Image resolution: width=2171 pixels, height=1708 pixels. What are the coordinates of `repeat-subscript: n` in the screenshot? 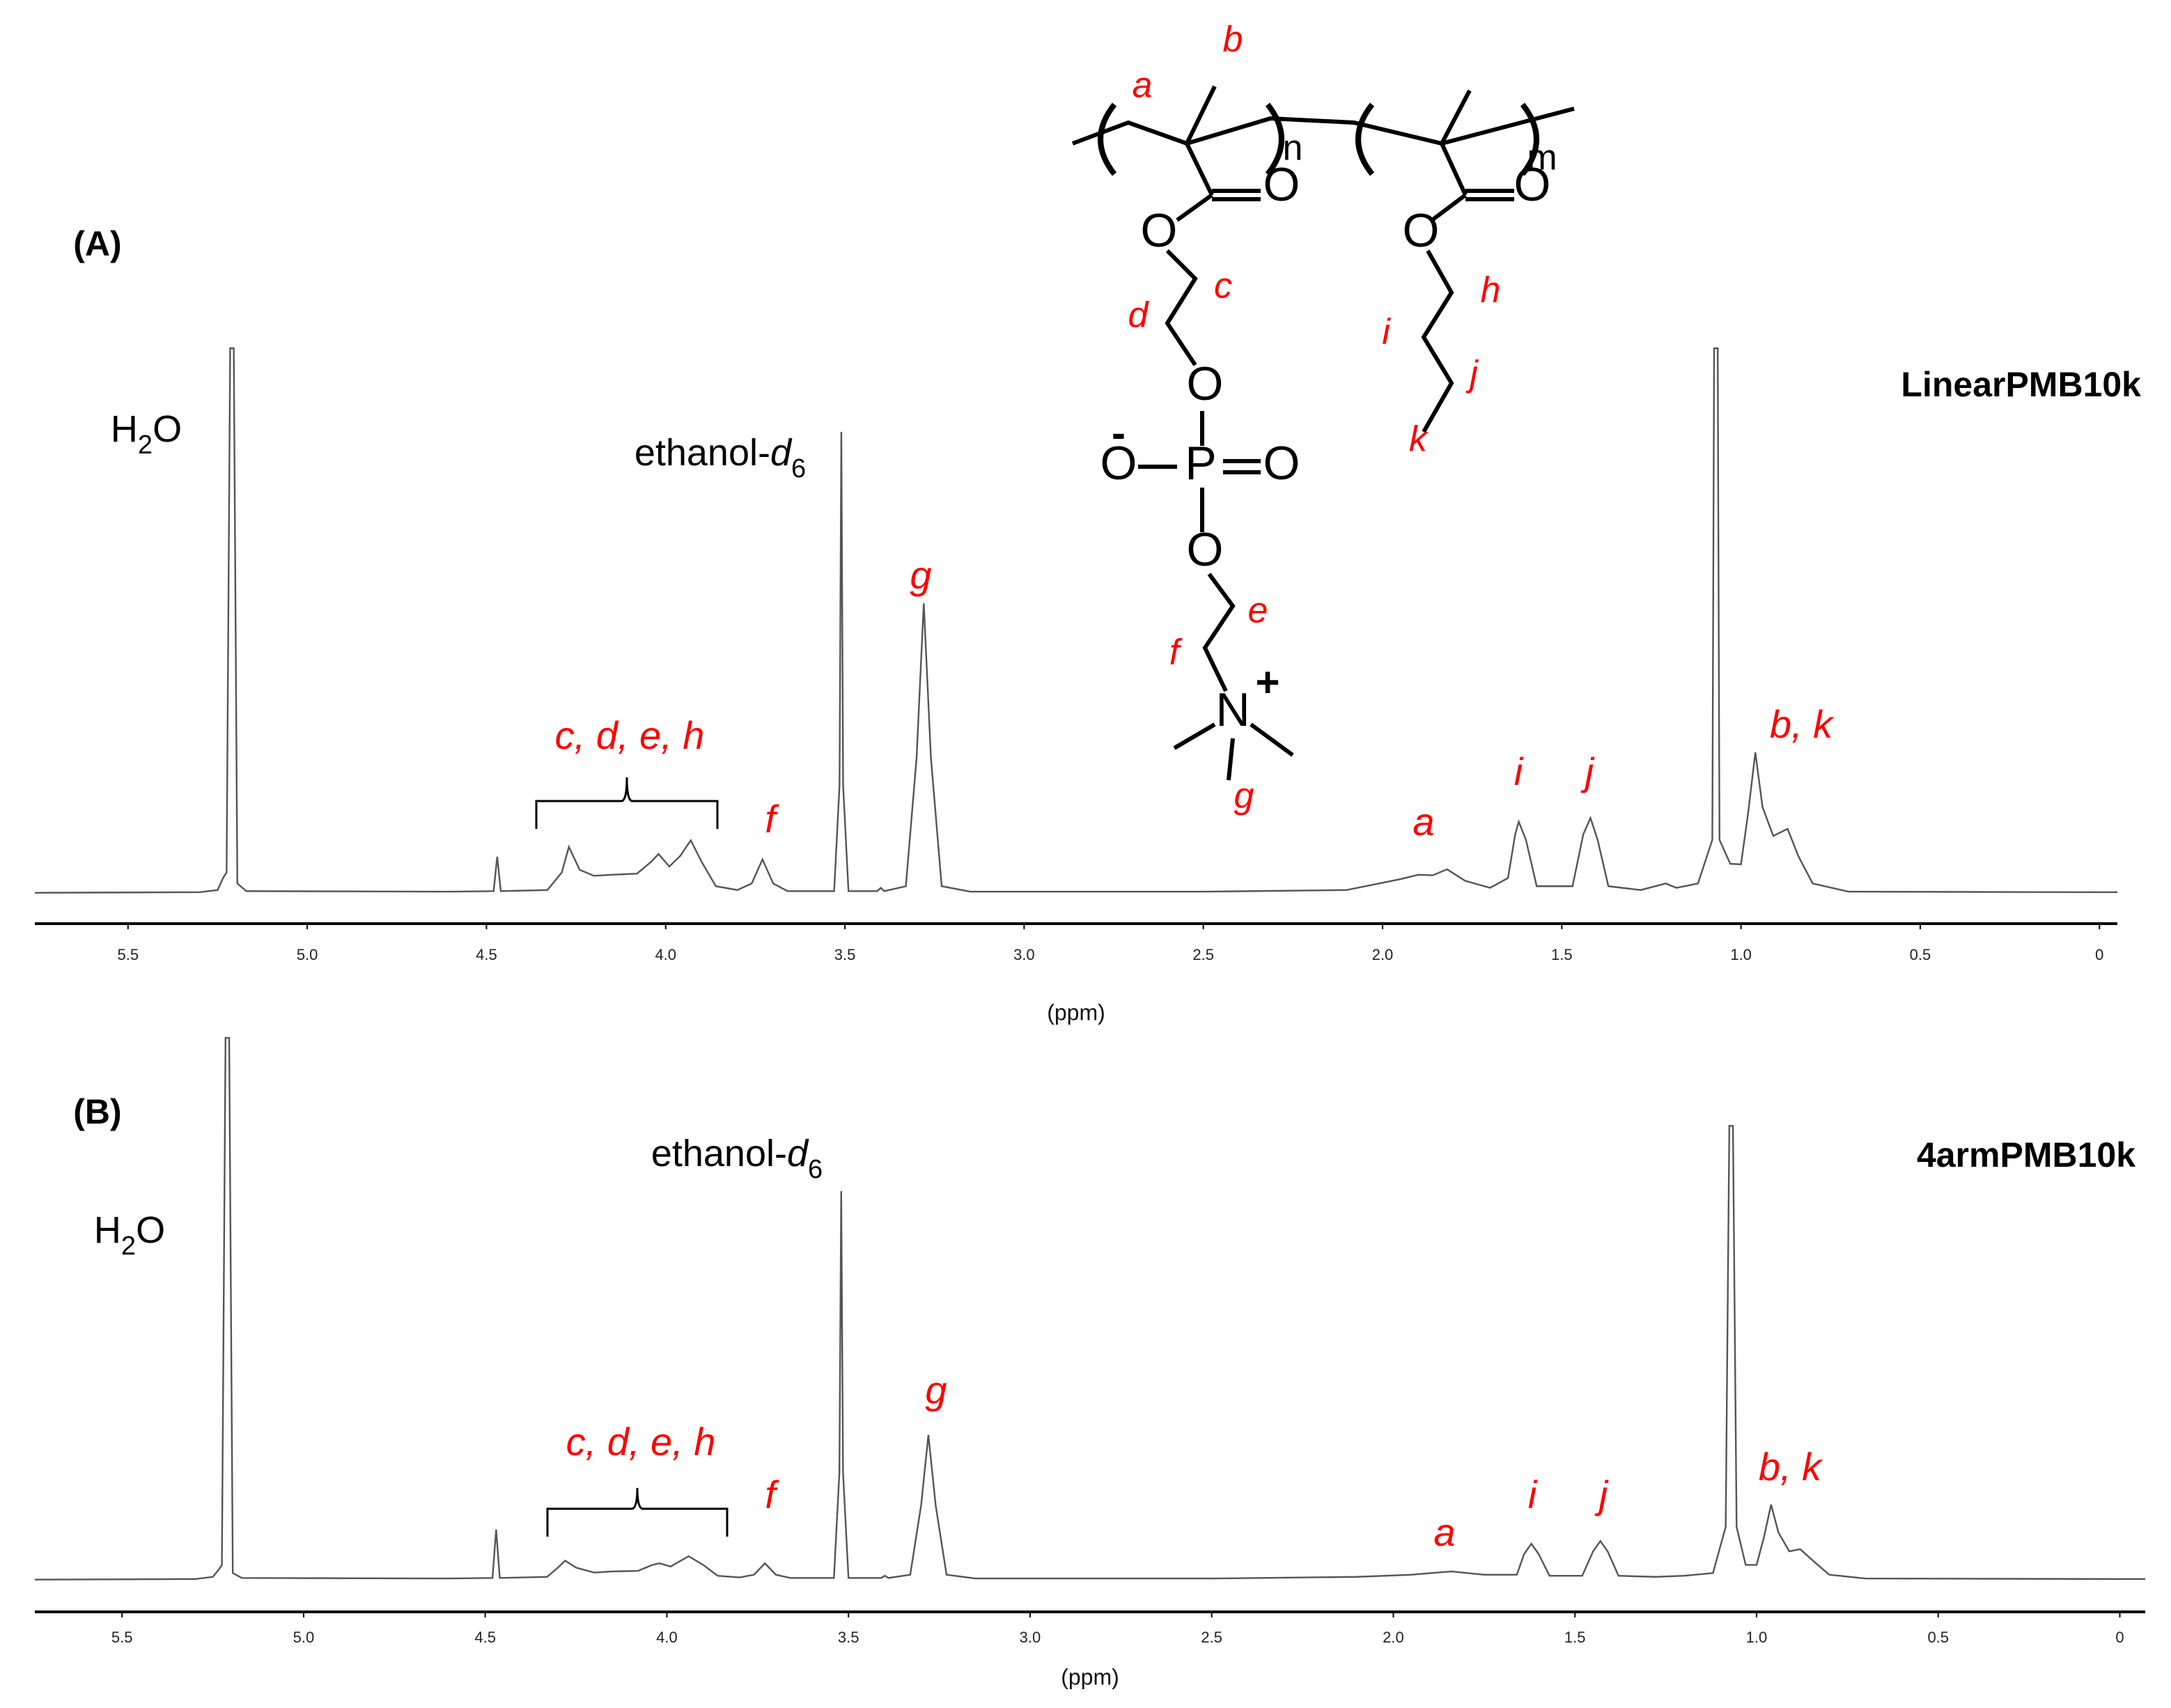 It's located at (1293, 149).